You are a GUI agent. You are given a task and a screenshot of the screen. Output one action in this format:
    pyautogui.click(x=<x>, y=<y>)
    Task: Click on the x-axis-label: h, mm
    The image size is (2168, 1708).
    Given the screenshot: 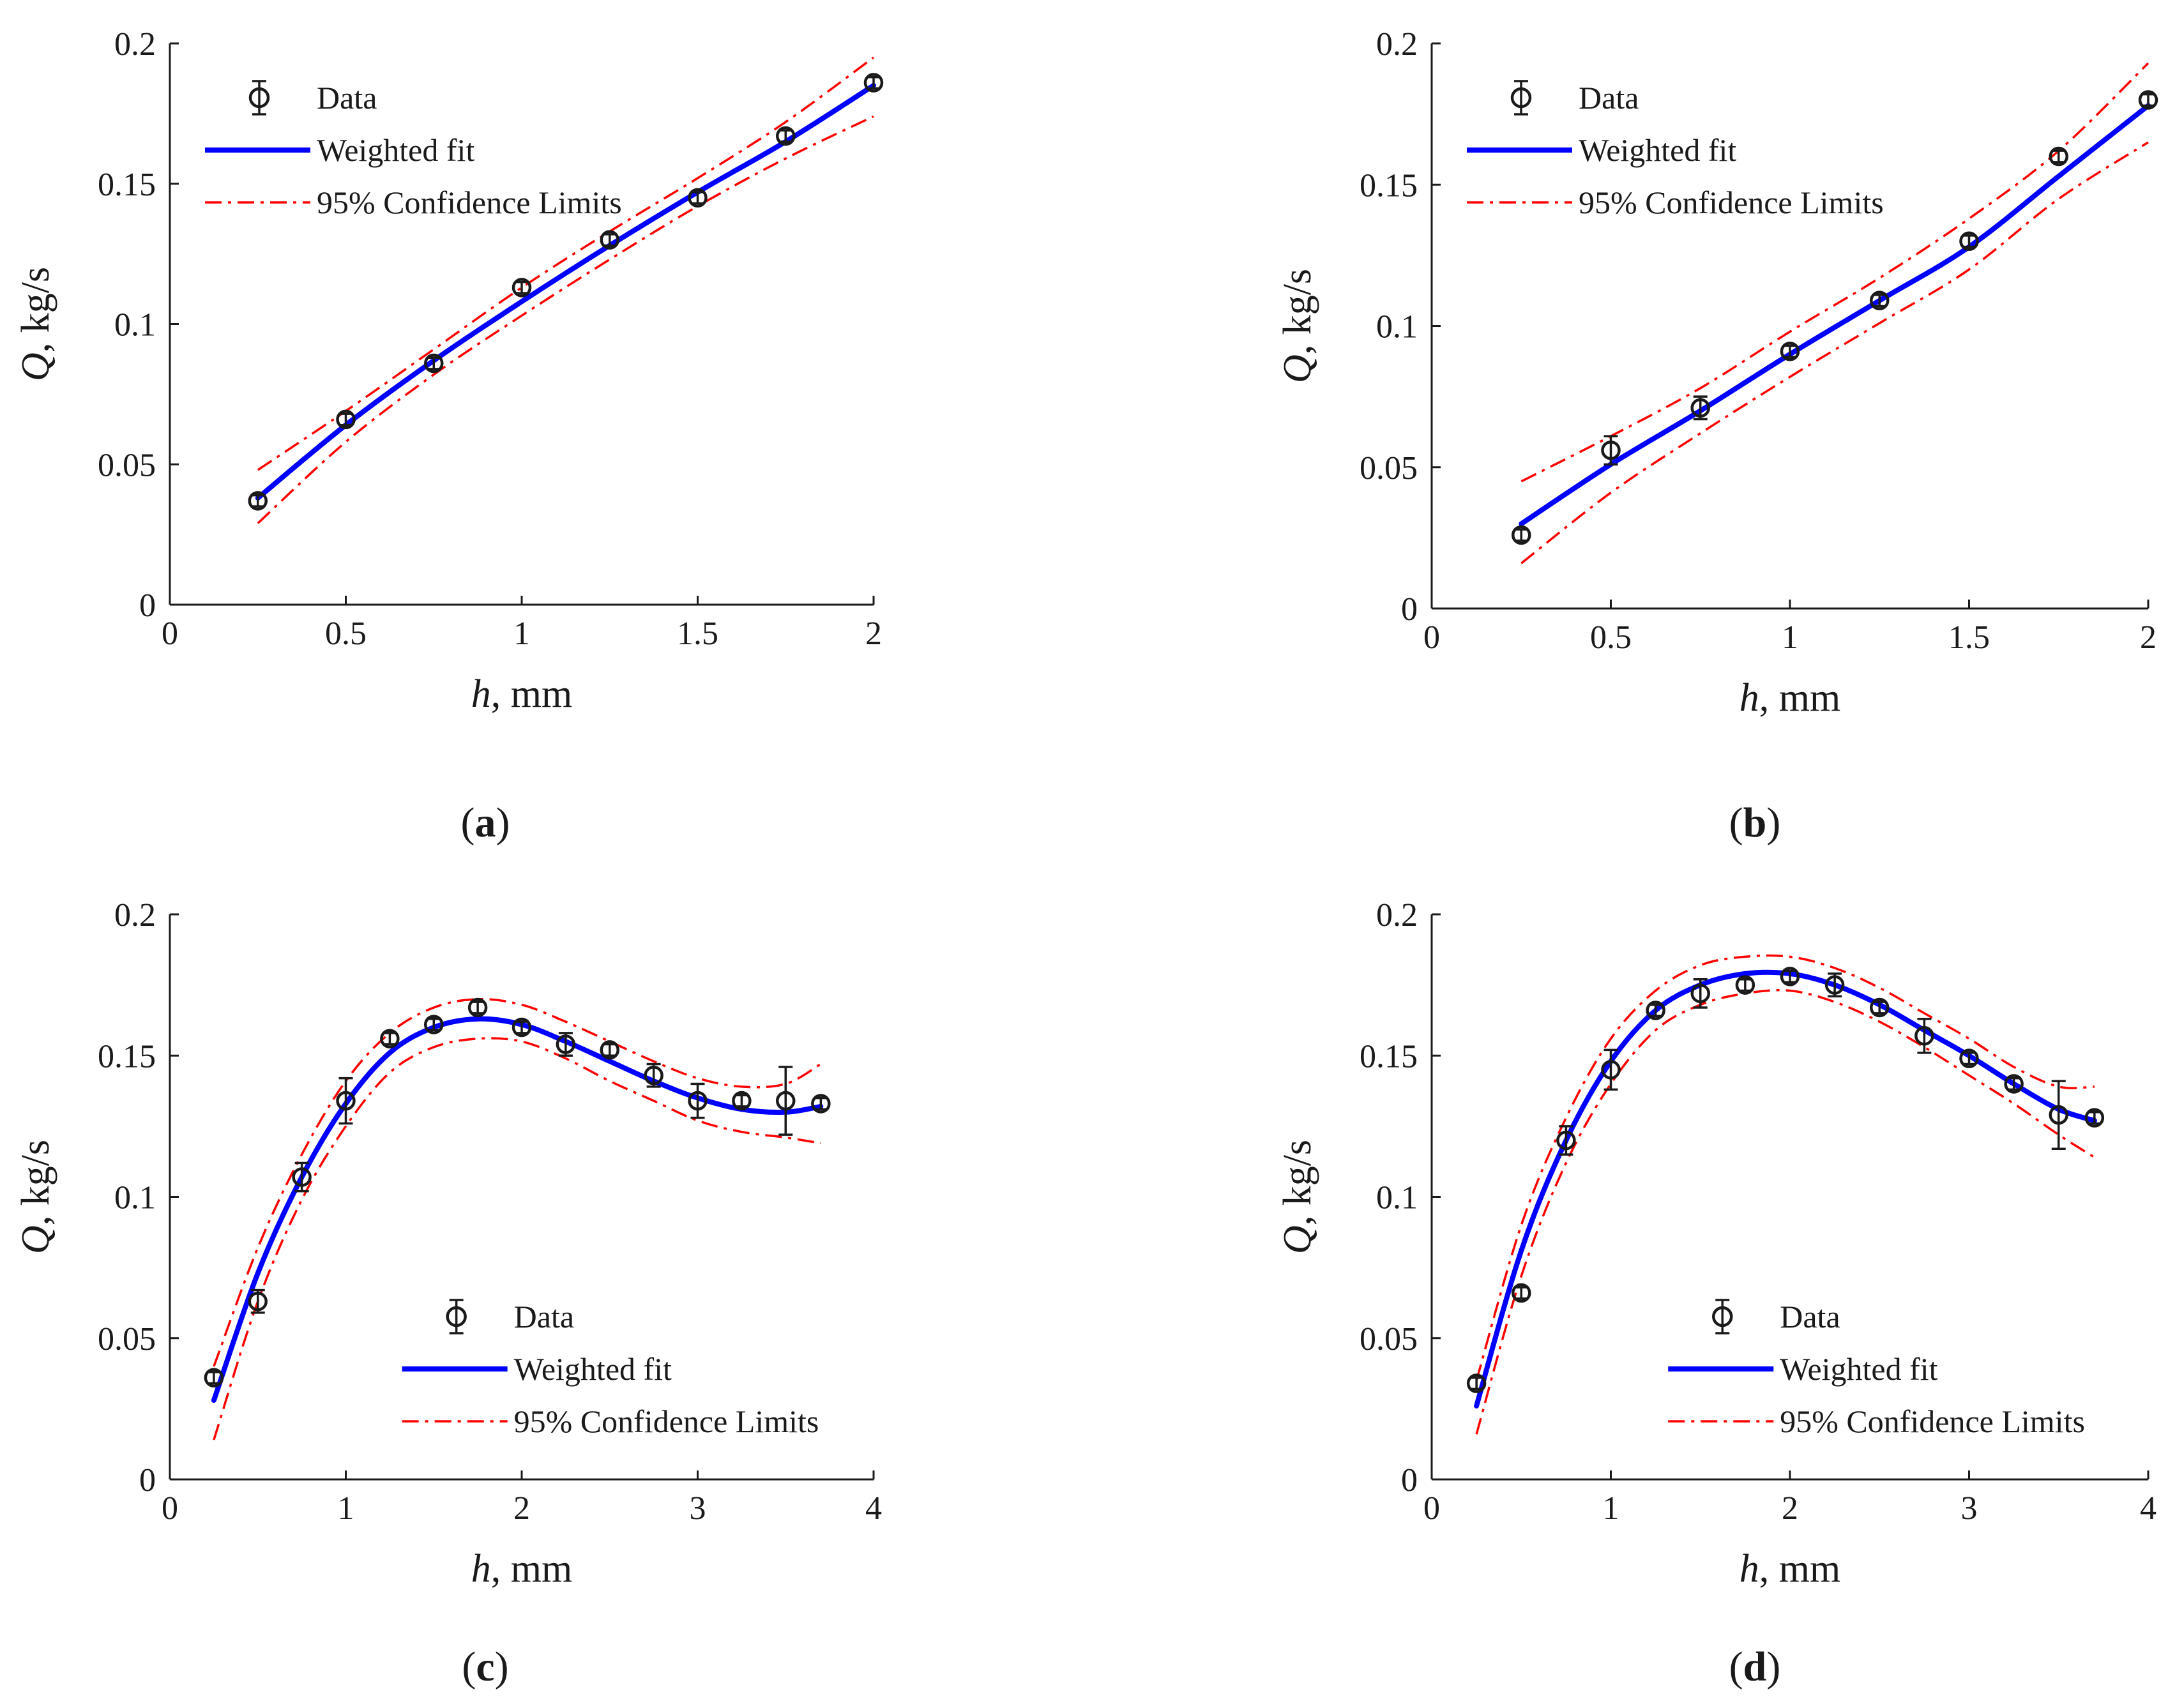 What is the action you would take?
    pyautogui.click(x=521, y=1569)
    